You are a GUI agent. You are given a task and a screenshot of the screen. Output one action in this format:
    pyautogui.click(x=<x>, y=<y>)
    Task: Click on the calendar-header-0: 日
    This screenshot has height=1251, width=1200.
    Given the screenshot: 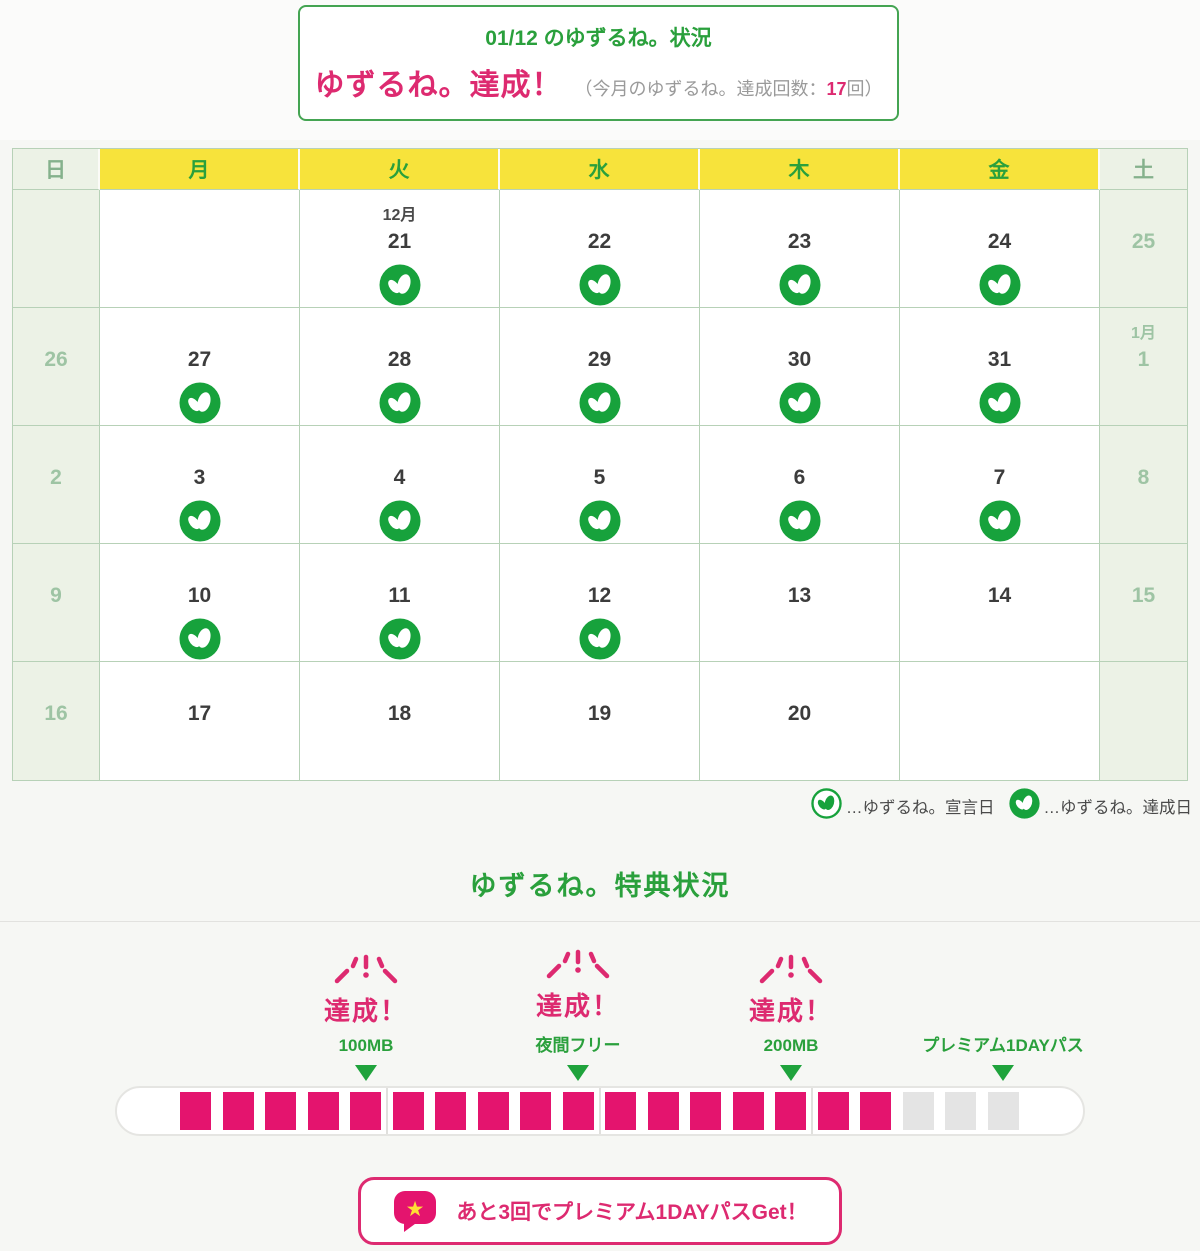 What is the action you would take?
    pyautogui.click(x=56, y=169)
    